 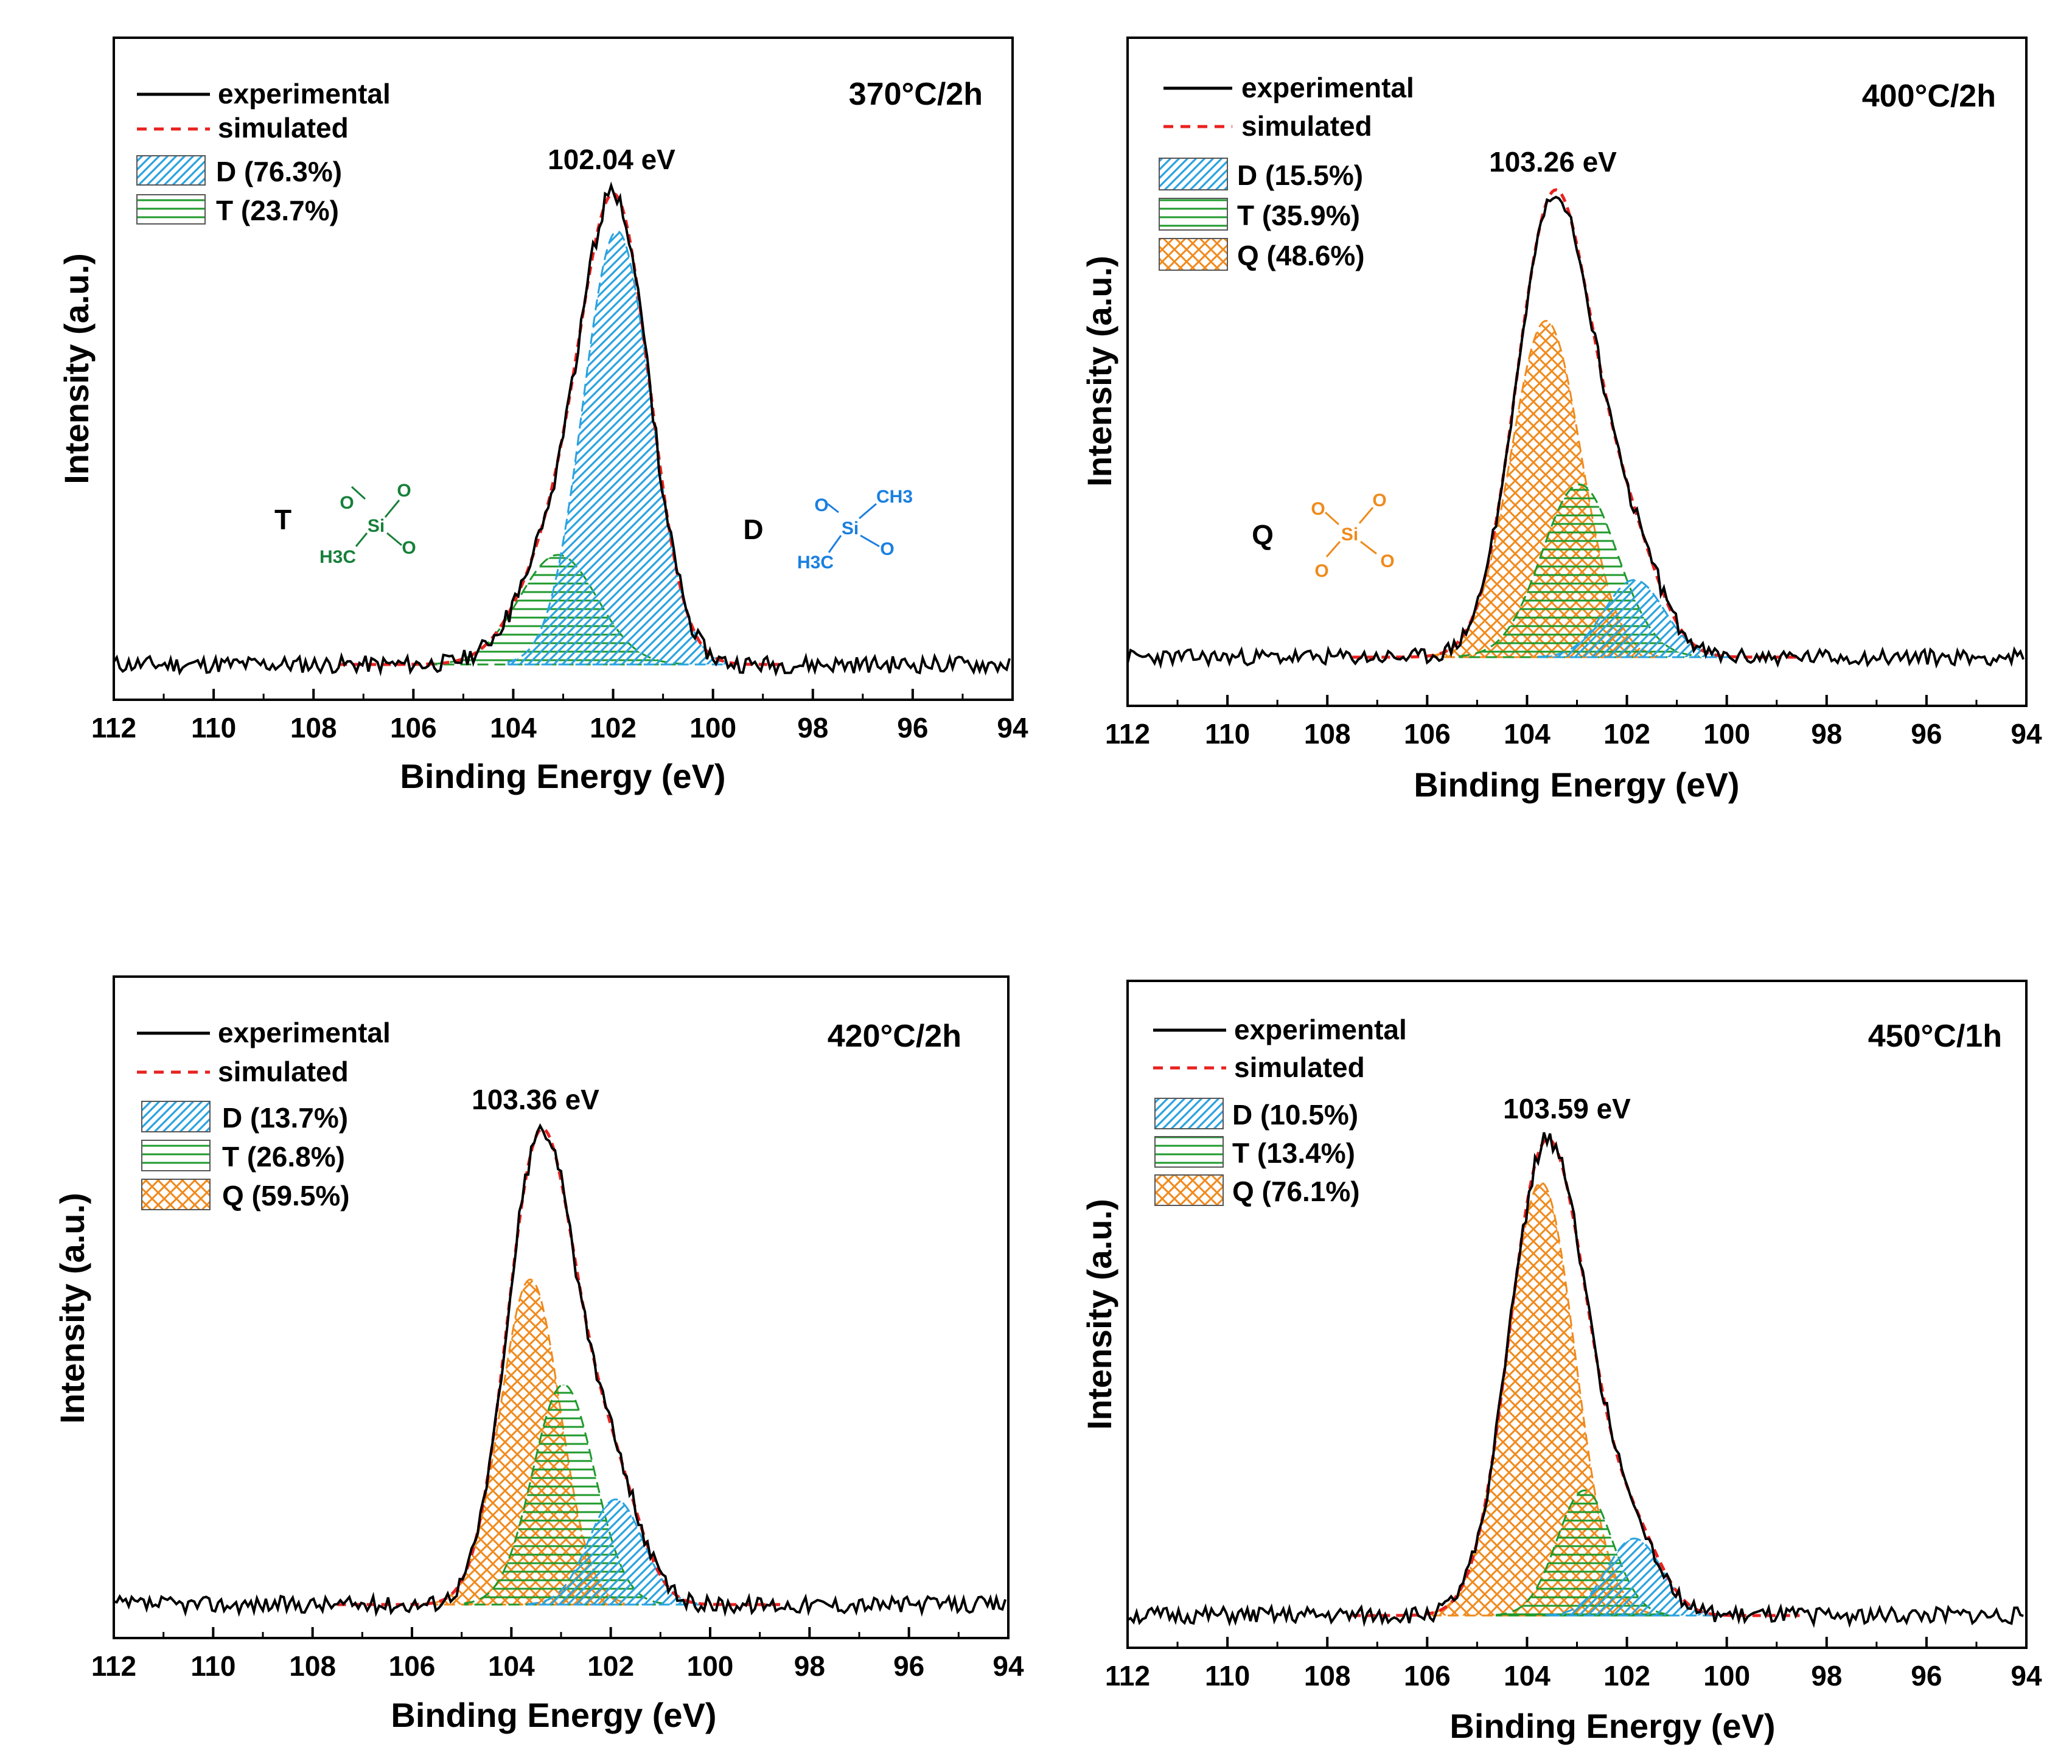 What do you see at coordinates (1293, 1153) in the screenshot?
I see `legend-t-label: T (13.4%)` at bounding box center [1293, 1153].